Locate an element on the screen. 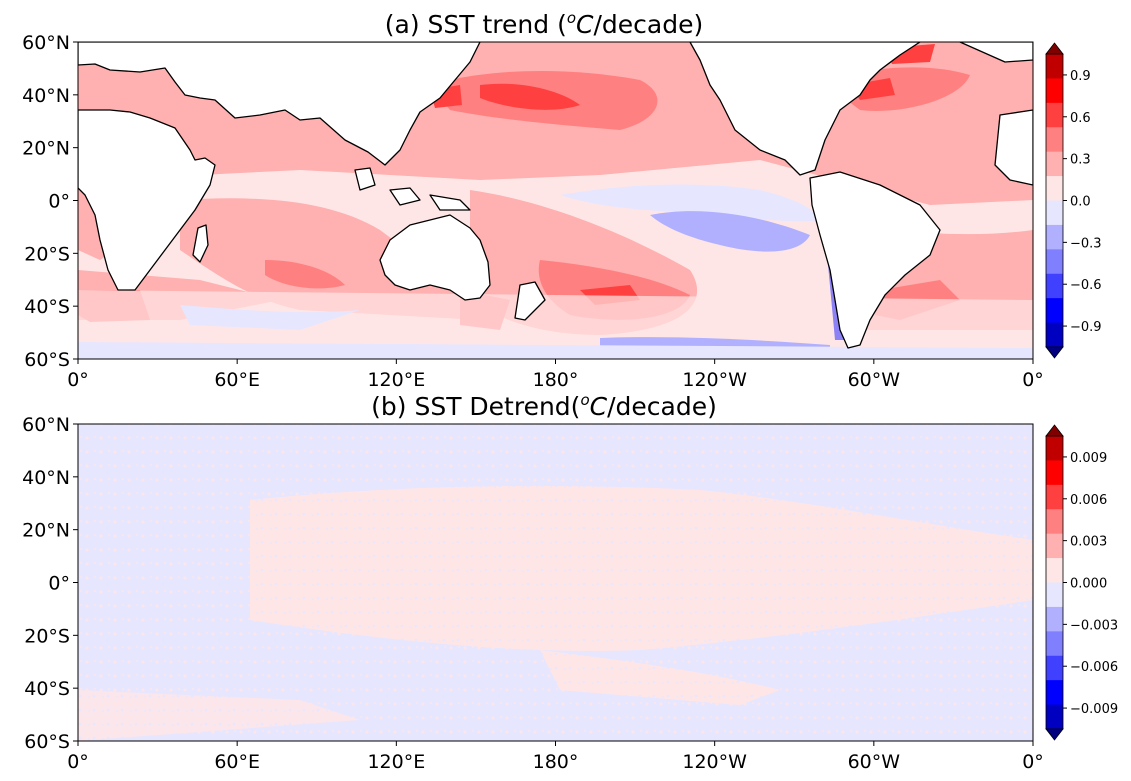  panel-b-lon-ticks: 0° 60°E 120°E 180° 120°W 60°W 0° is located at coordinates (555, 757).